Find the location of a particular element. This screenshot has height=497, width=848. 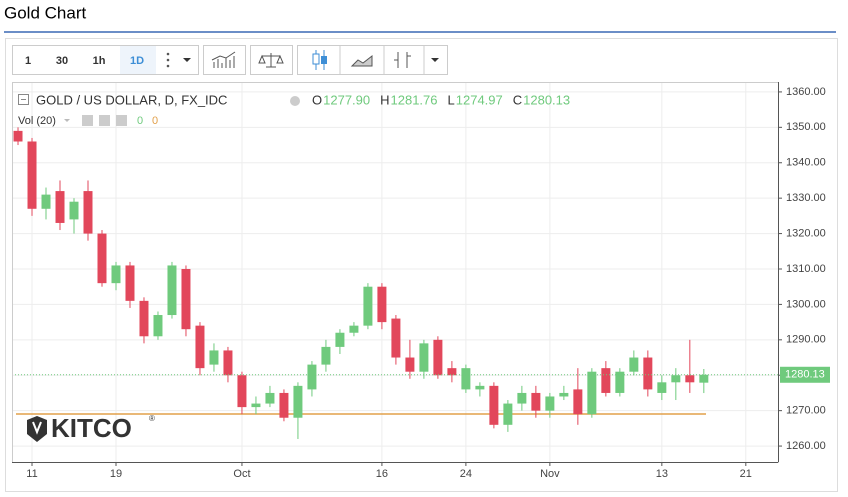

y-tick-label: 1320.00 is located at coordinates (806, 233).